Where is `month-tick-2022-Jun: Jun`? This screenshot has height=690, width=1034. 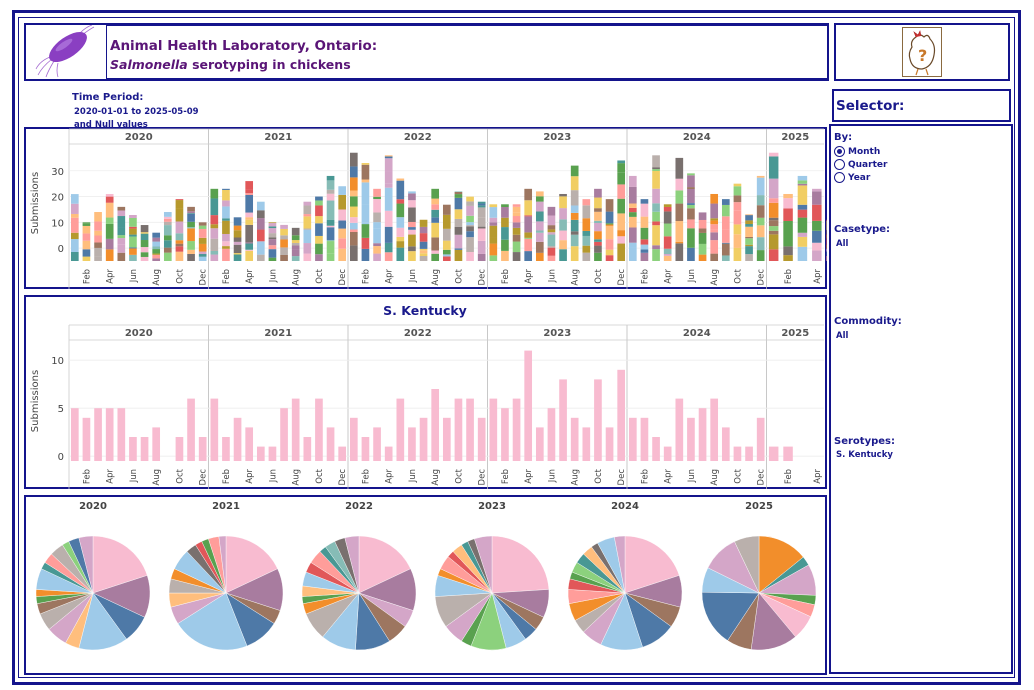 month-tick-2022-Jun: Jun is located at coordinates (413, 476).